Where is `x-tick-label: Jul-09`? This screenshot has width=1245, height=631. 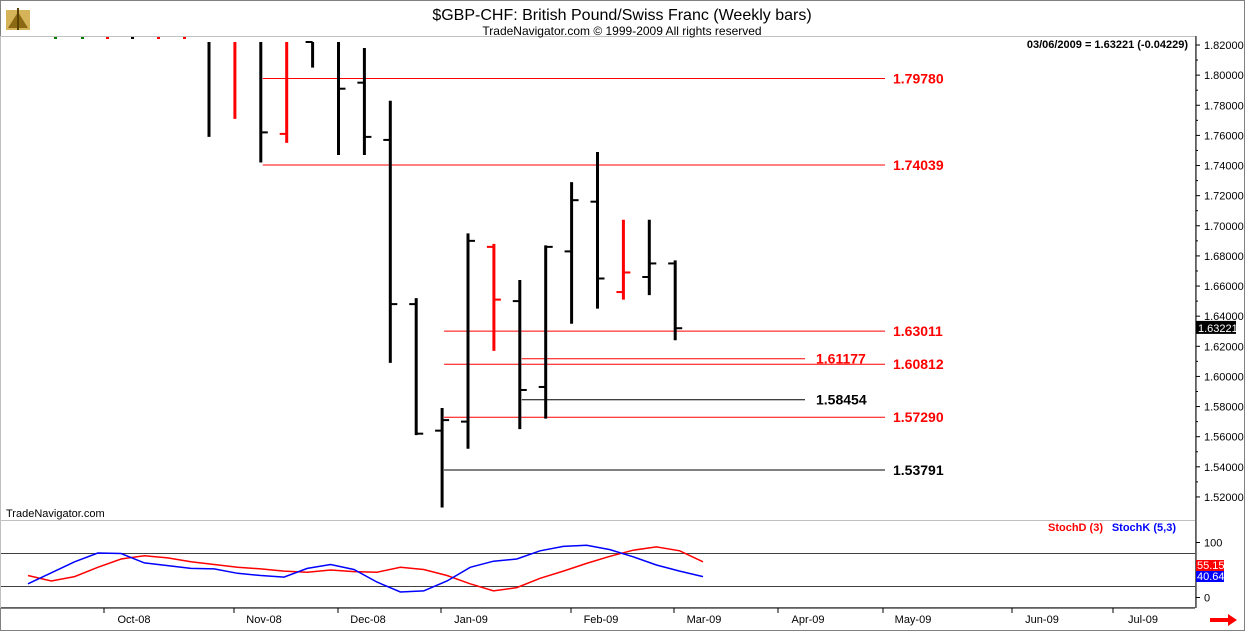
x-tick-label: Jul-09 is located at coordinates (1143, 620).